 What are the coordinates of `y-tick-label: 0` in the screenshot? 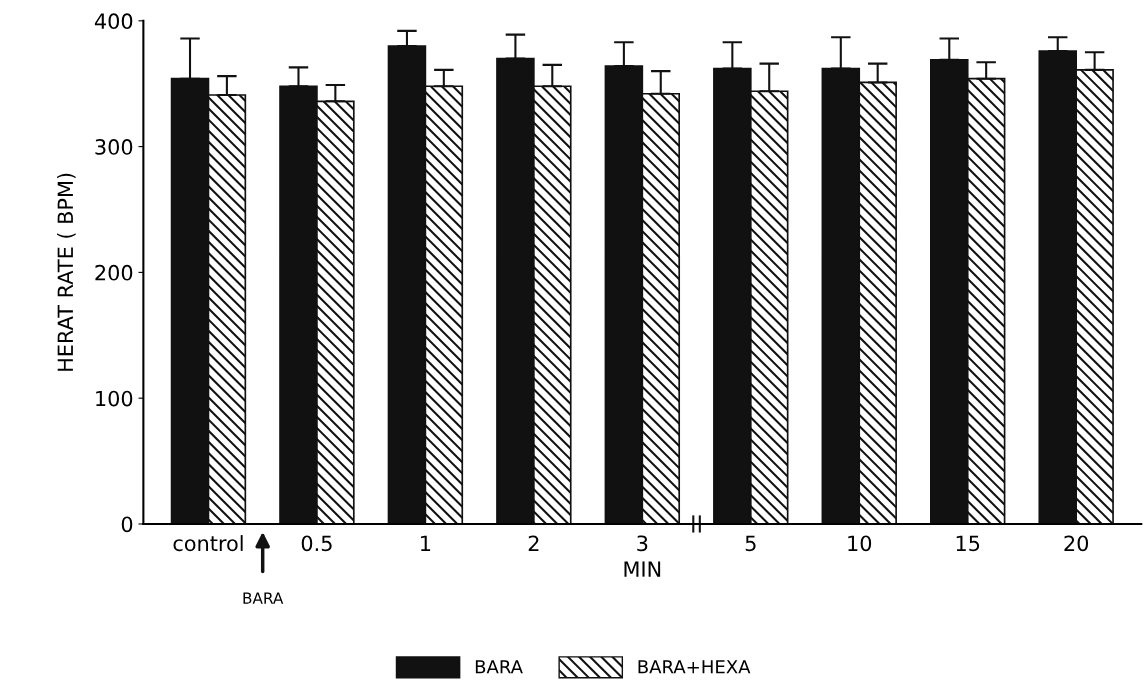 It's located at (127, 524).